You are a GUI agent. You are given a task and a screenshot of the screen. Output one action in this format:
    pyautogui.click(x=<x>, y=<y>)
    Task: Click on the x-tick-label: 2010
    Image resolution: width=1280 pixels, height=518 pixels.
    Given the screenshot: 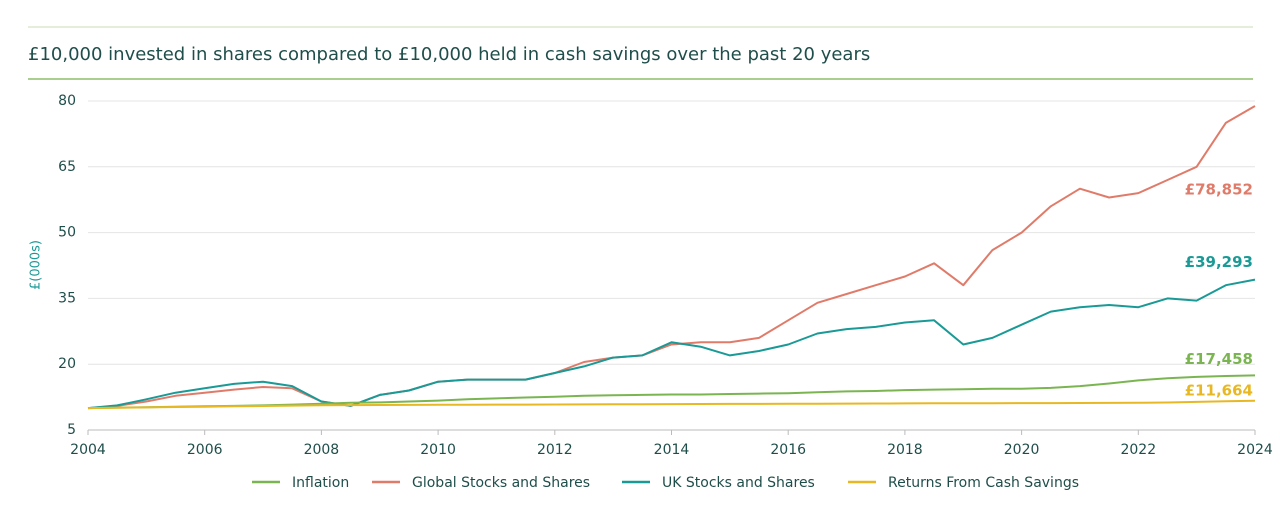 What is the action you would take?
    pyautogui.click(x=438, y=450)
    